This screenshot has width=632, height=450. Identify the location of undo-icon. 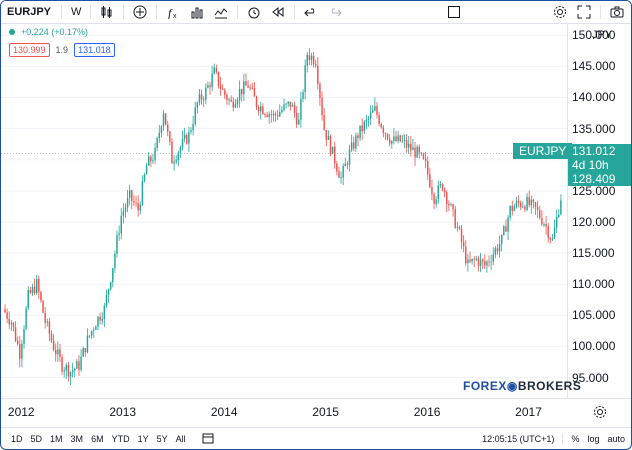
(311, 12).